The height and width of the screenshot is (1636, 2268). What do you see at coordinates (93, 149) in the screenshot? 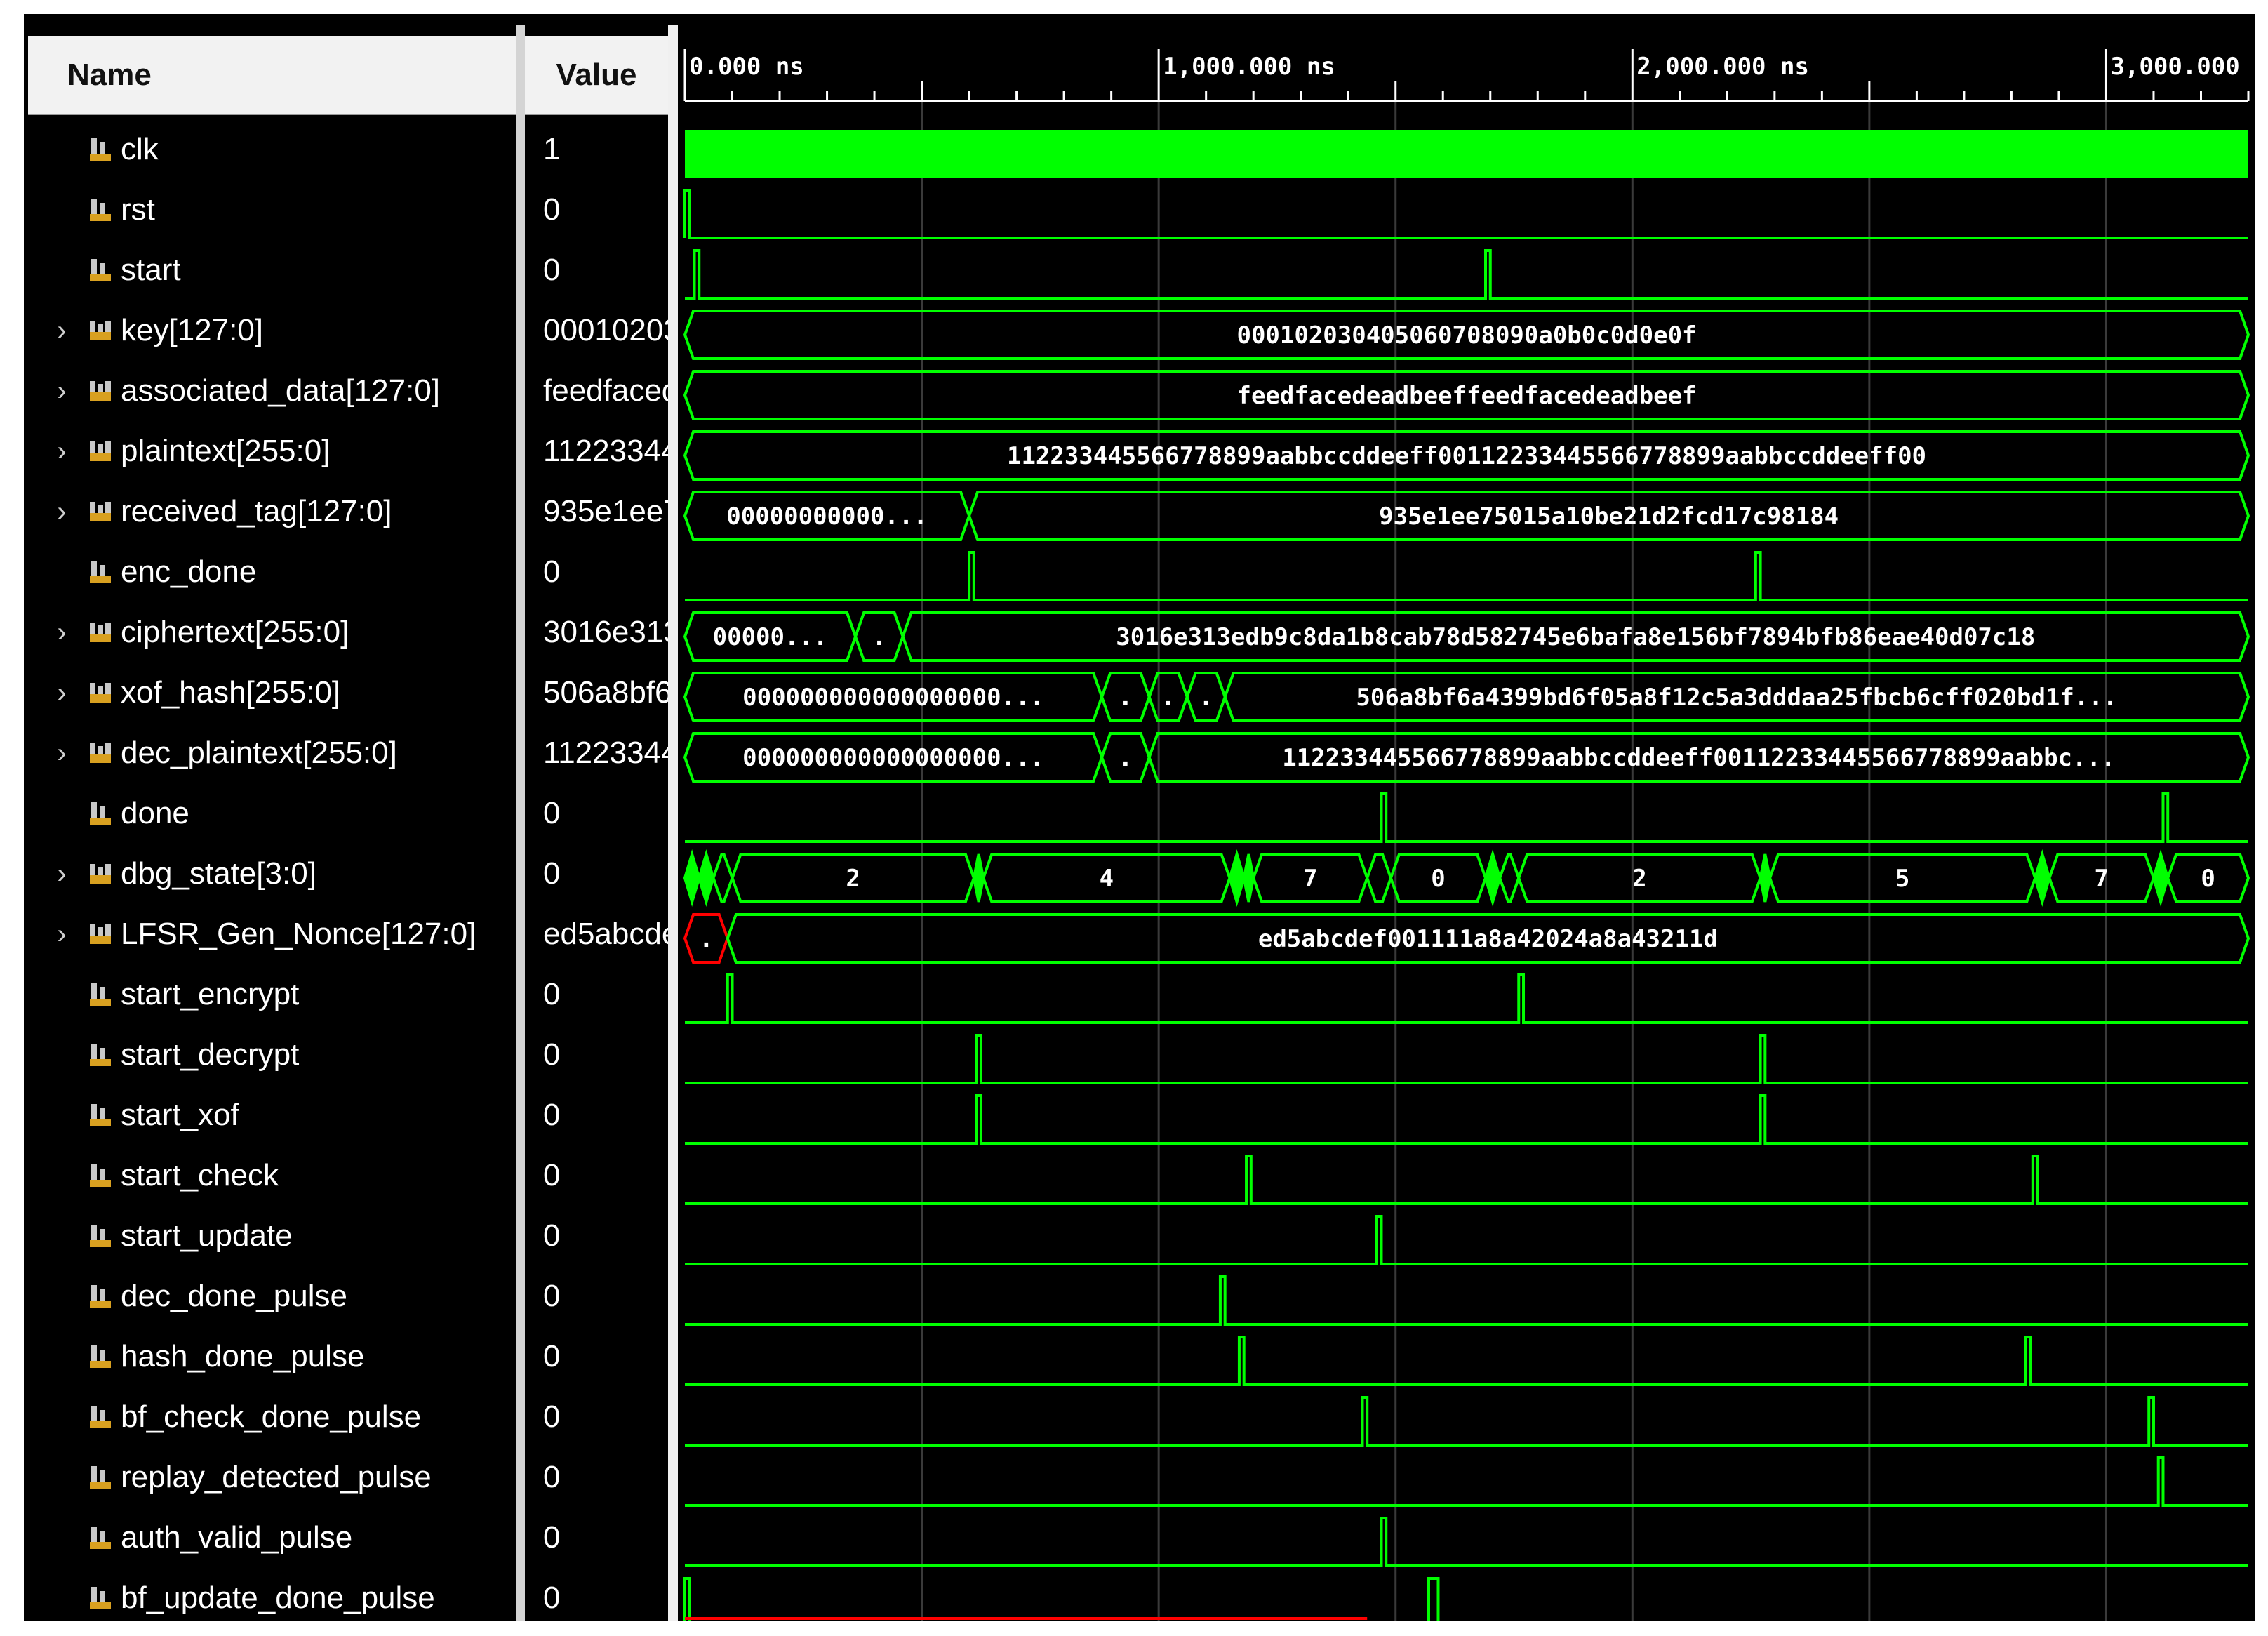
I see `signal-row: clk` at bounding box center [93, 149].